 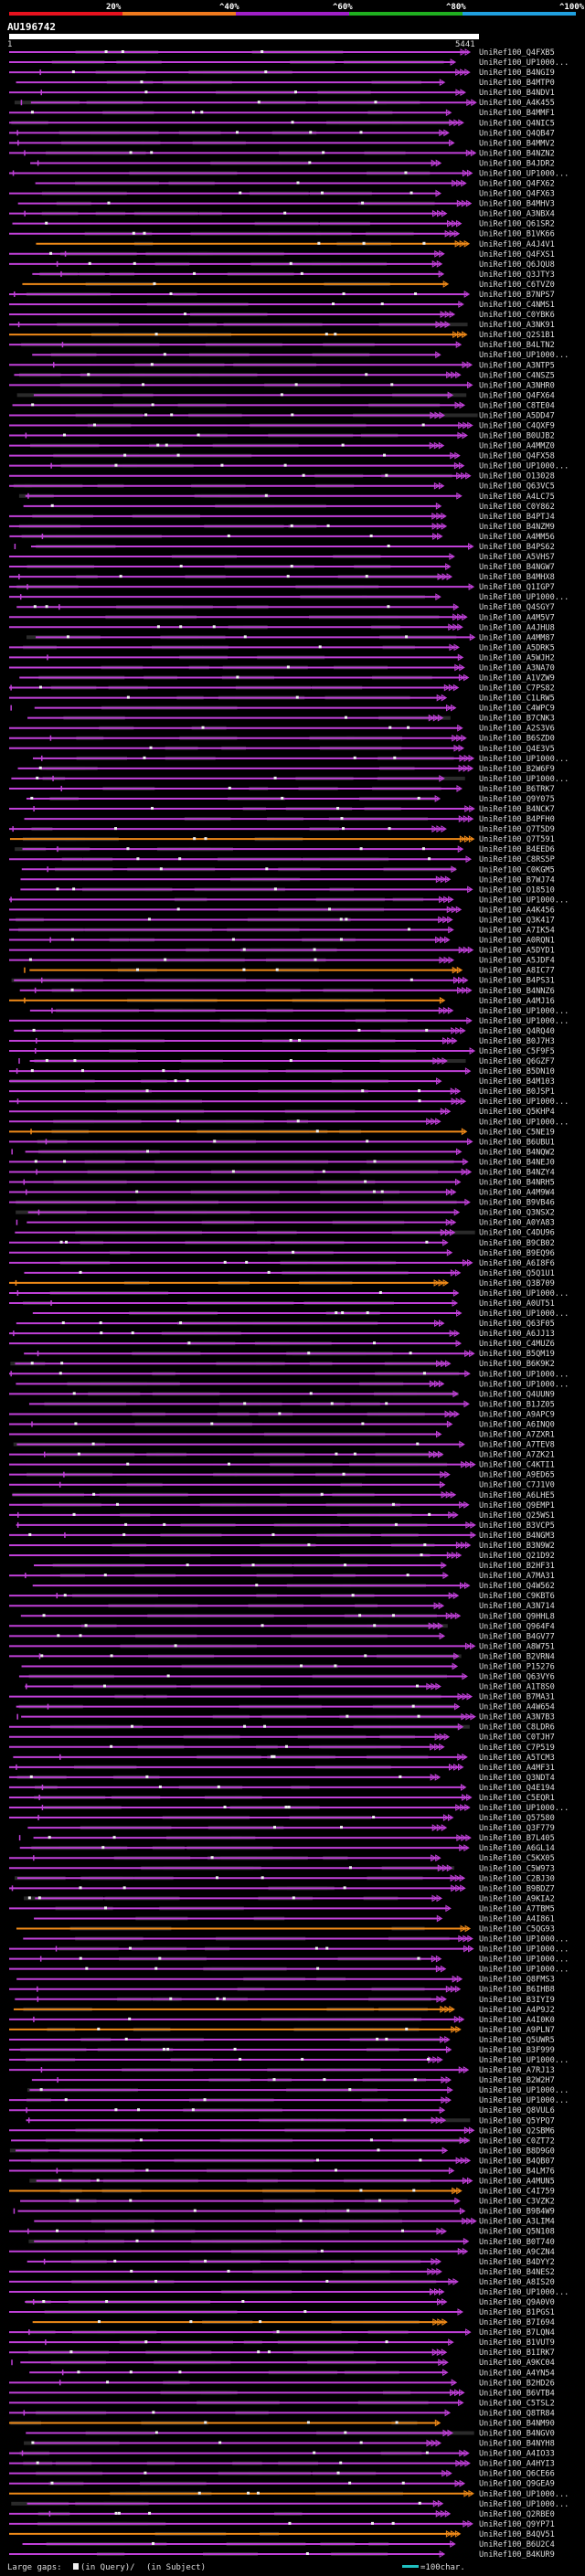 I want to click on hit-label: UniRef100_B4EED6, so click(x=517, y=849).